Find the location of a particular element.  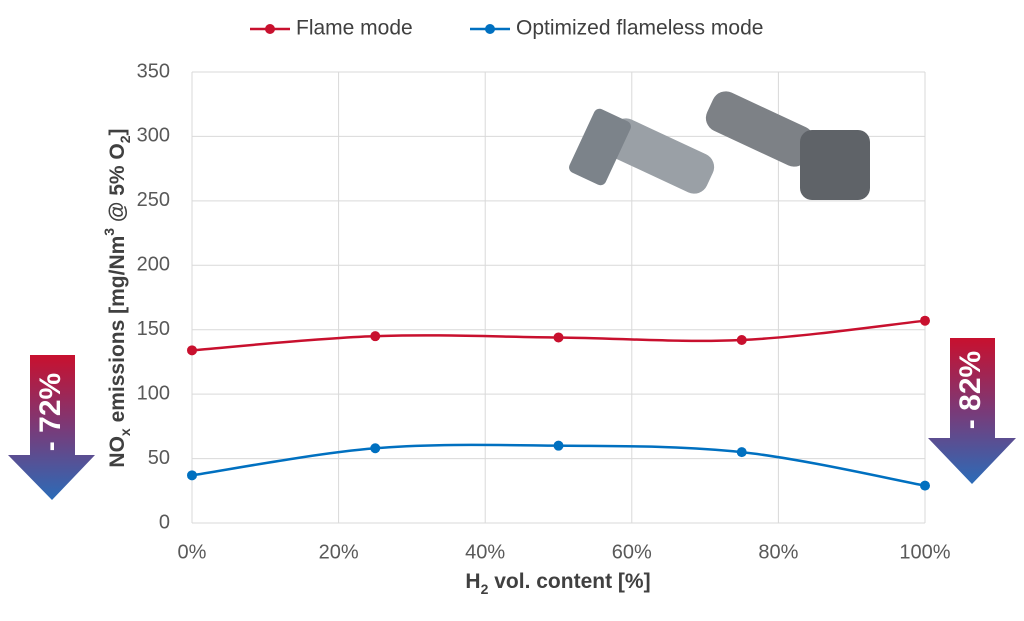

arrow-left: - 72% is located at coordinates (51, 427).